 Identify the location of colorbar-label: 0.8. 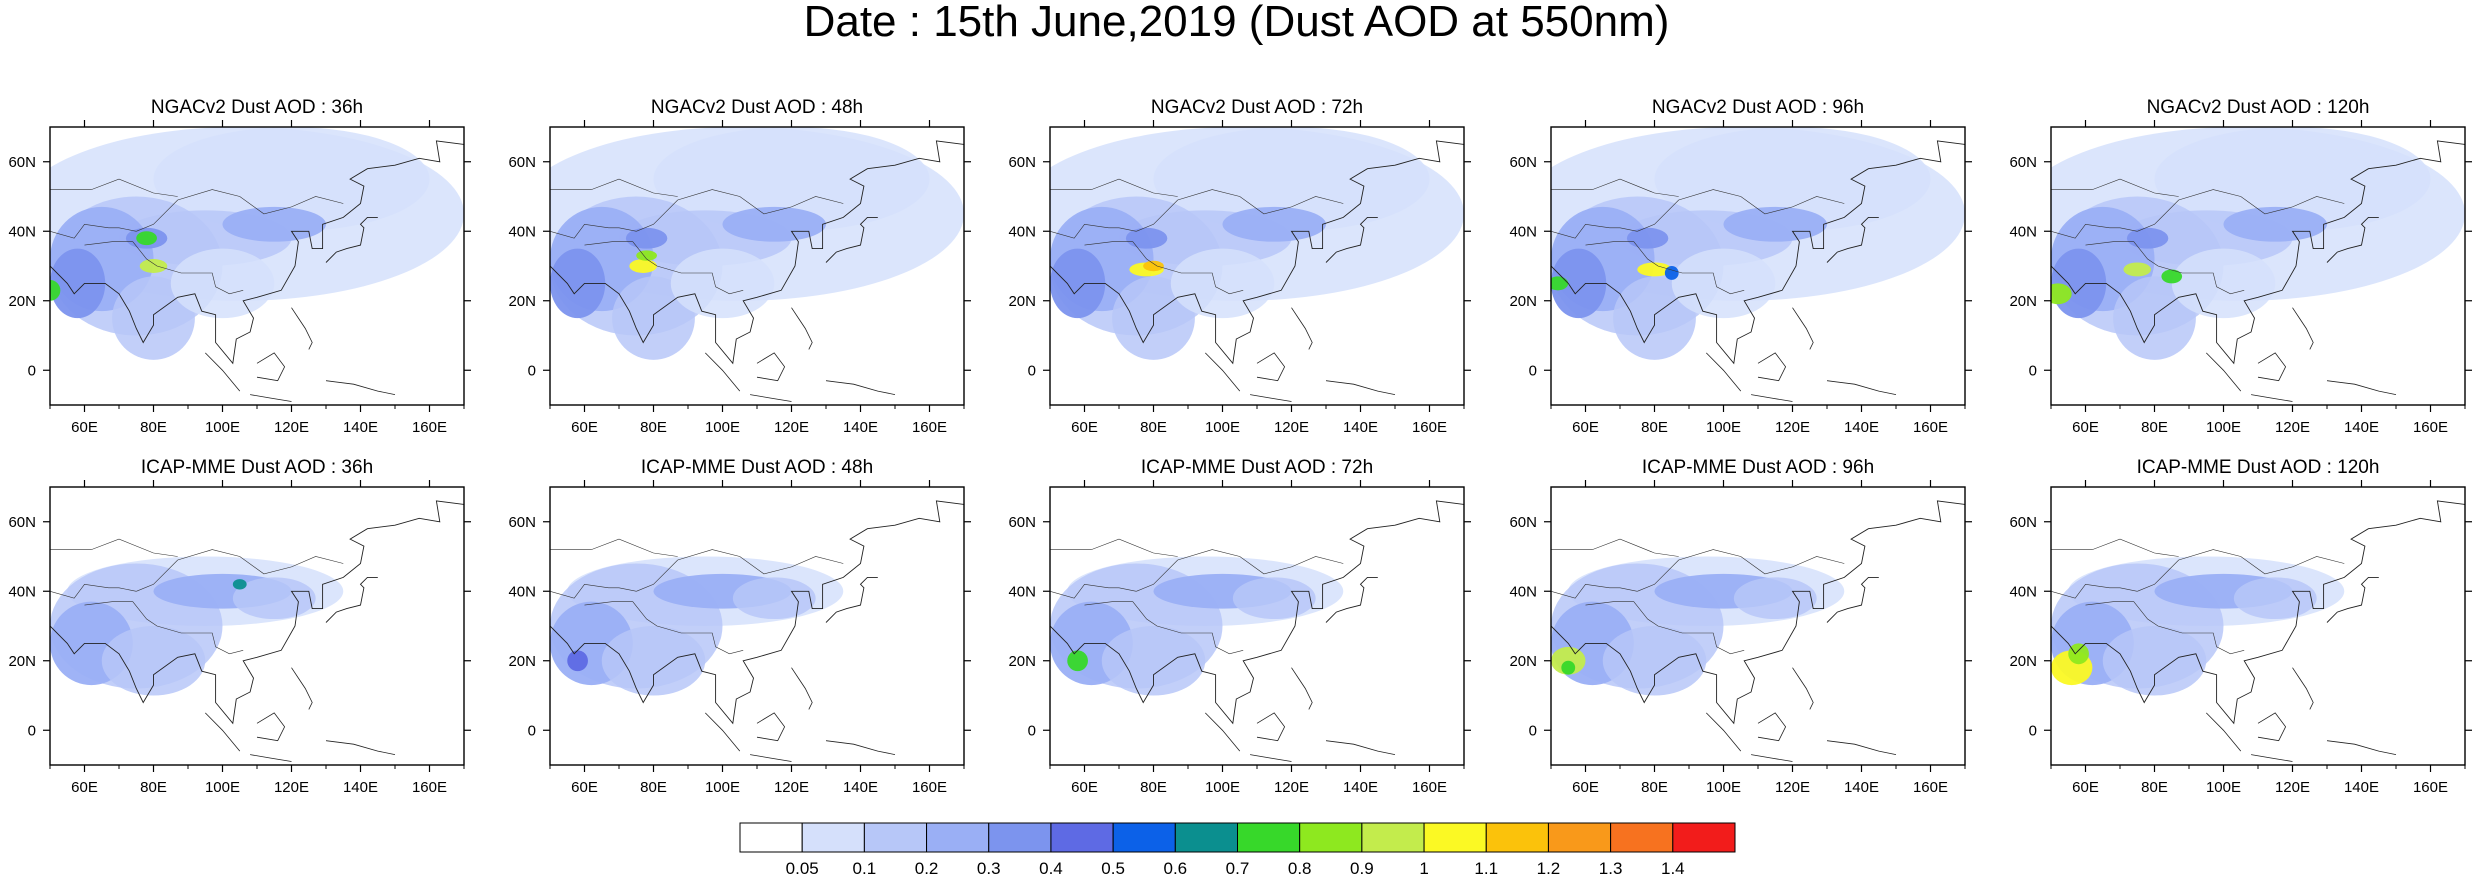
(1300, 866).